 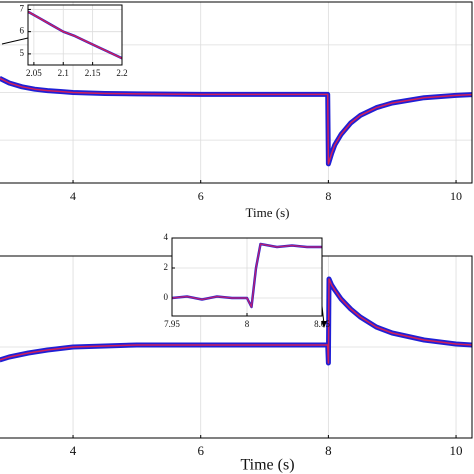 I want to click on x-tick-label: 2.1, so click(x=63, y=73).